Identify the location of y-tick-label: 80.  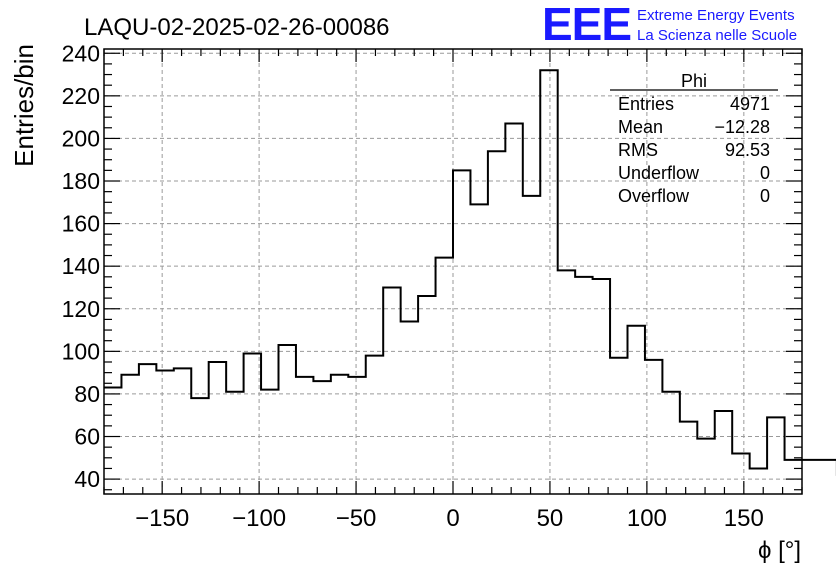
(87, 394).